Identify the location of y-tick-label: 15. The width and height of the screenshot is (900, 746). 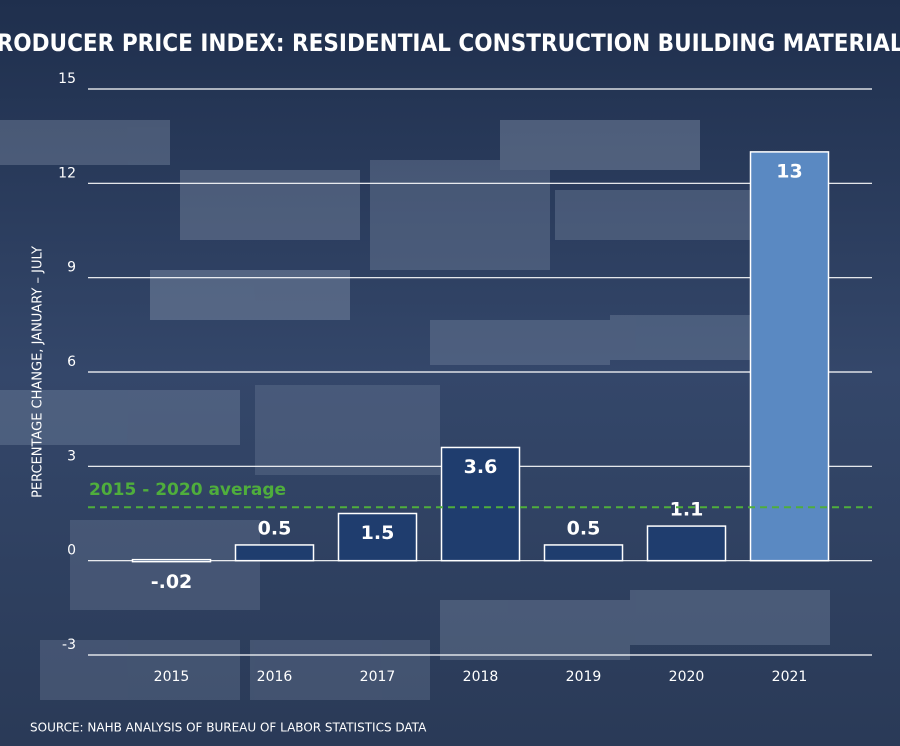
(67, 79).